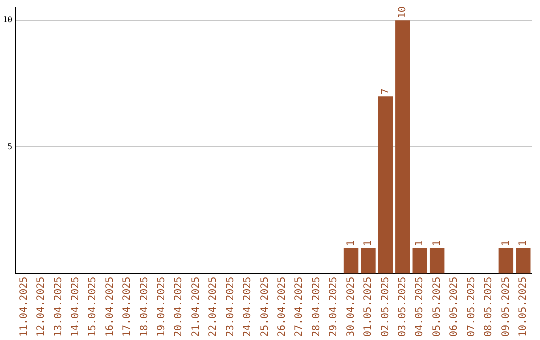 The height and width of the screenshot is (340, 540). What do you see at coordinates (42, 307) in the screenshot?
I see `x-tick-label: 12.04.2025` at bounding box center [42, 307].